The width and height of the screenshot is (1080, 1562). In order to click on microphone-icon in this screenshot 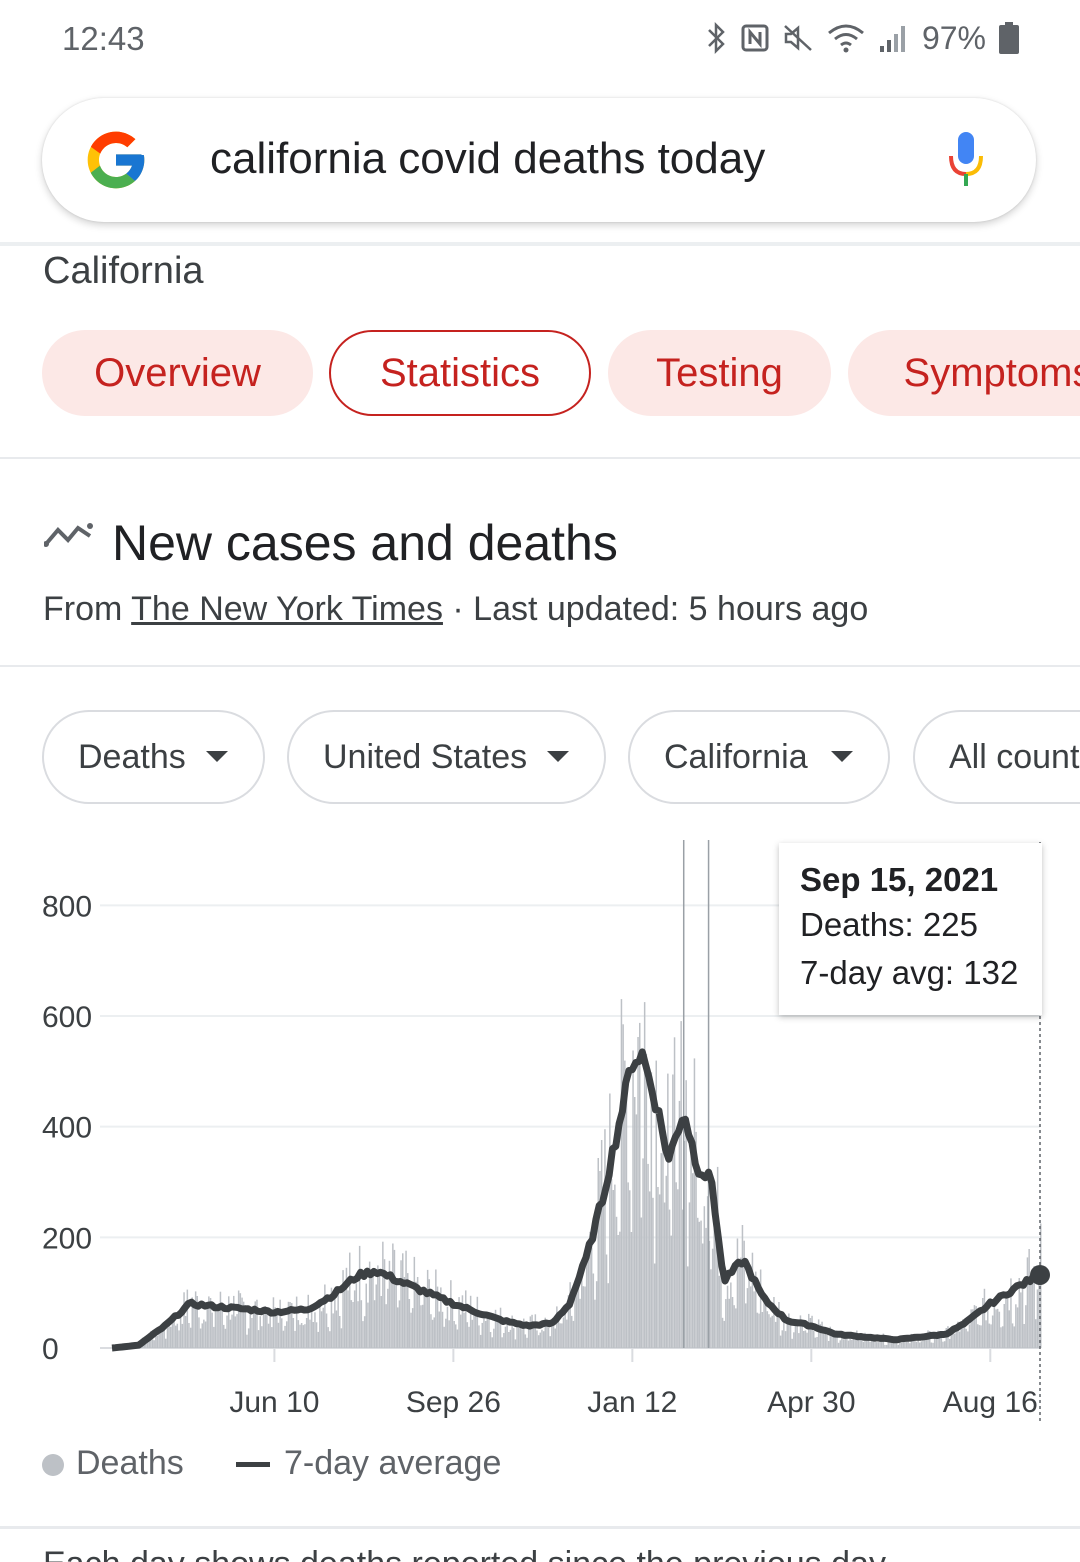, I will do `click(966, 160)`.